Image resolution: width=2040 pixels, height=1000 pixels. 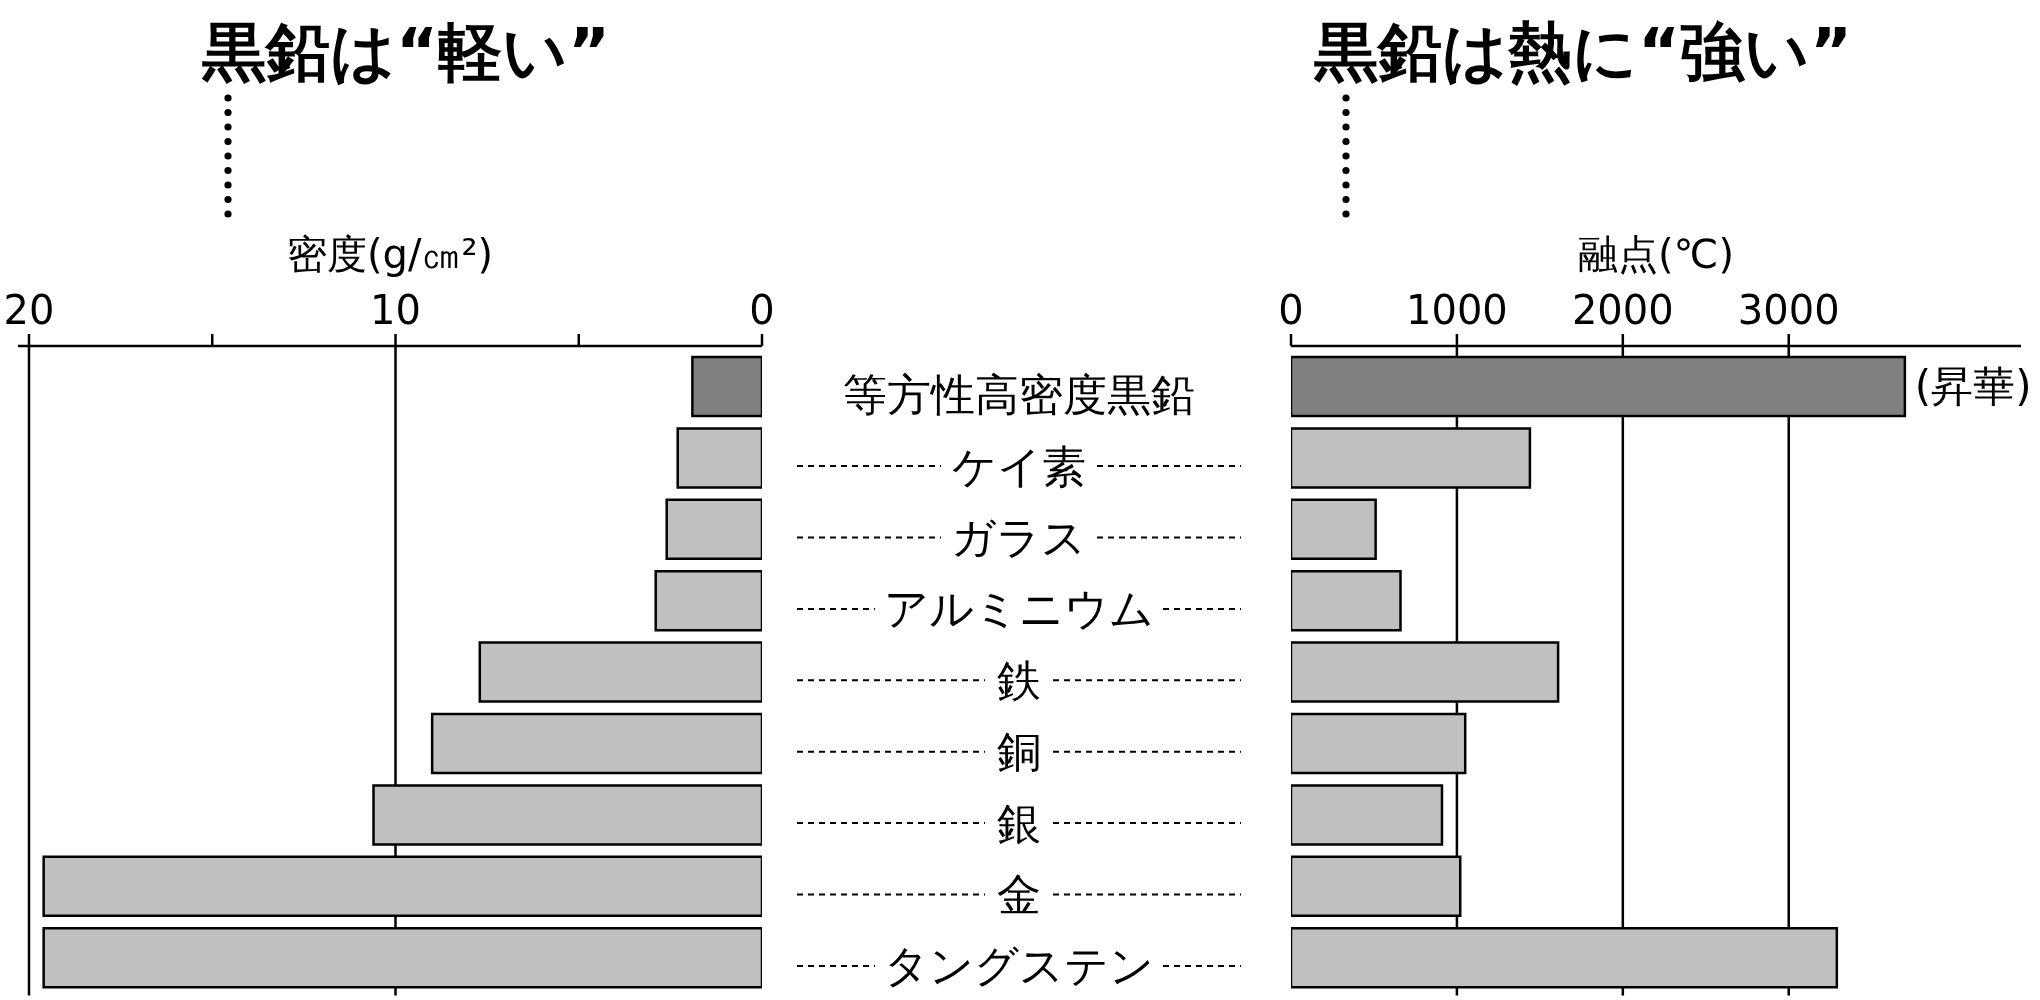 What do you see at coordinates (29, 310) in the screenshot?
I see `x-tick-label: 20` at bounding box center [29, 310].